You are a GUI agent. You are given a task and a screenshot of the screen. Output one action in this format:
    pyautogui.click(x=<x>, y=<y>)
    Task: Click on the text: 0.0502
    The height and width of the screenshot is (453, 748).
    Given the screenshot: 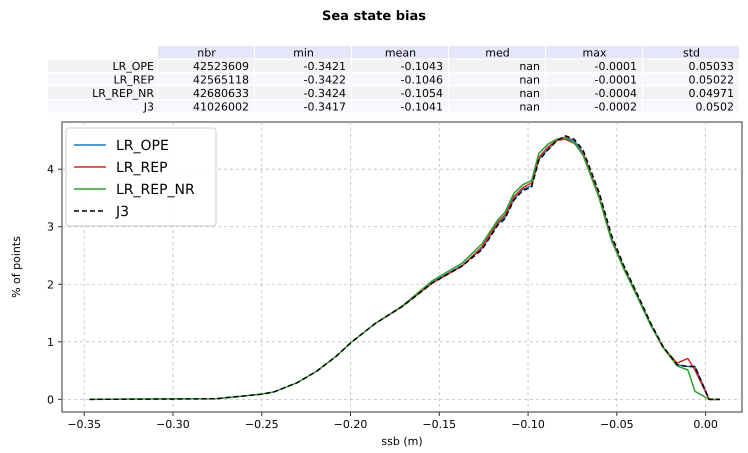 What is the action you would take?
    pyautogui.click(x=715, y=107)
    